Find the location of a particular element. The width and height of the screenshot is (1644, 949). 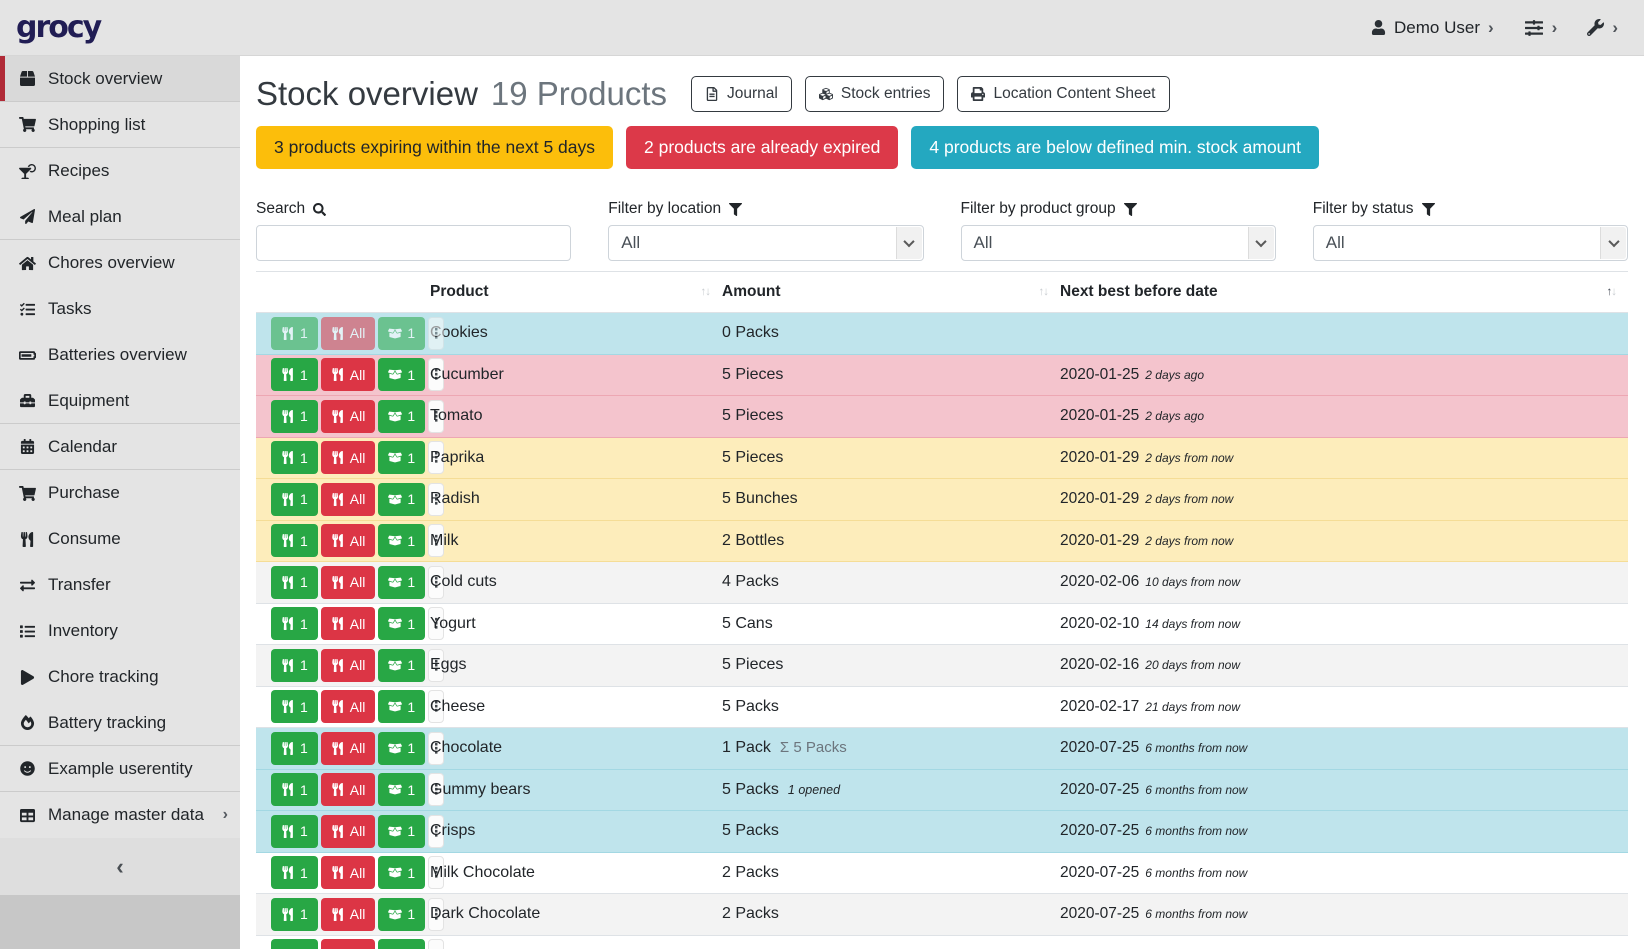

sidebar-item: Calendar › is located at coordinates (120, 447).